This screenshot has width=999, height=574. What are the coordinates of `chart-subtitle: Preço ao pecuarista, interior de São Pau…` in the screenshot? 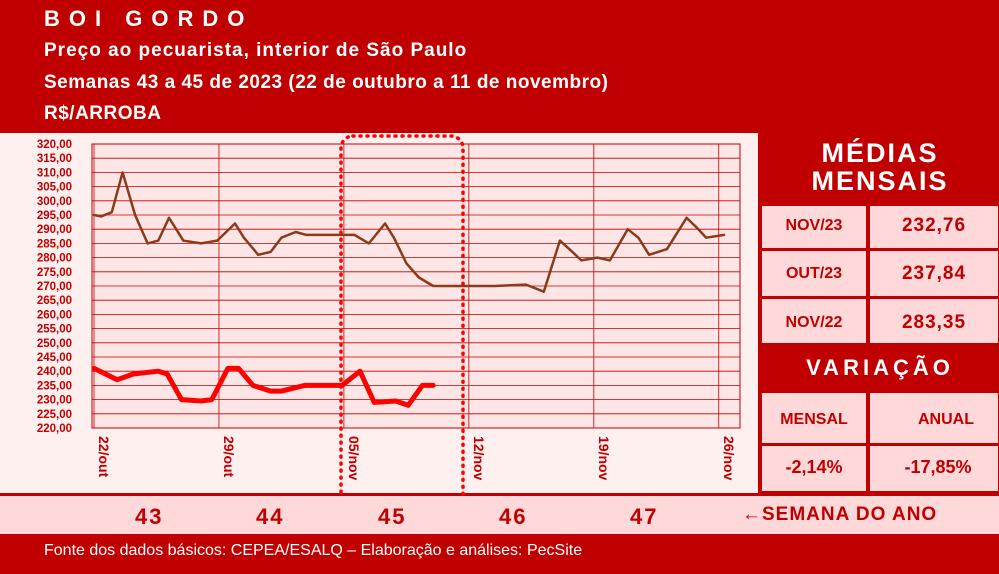 It's located at (256, 50).